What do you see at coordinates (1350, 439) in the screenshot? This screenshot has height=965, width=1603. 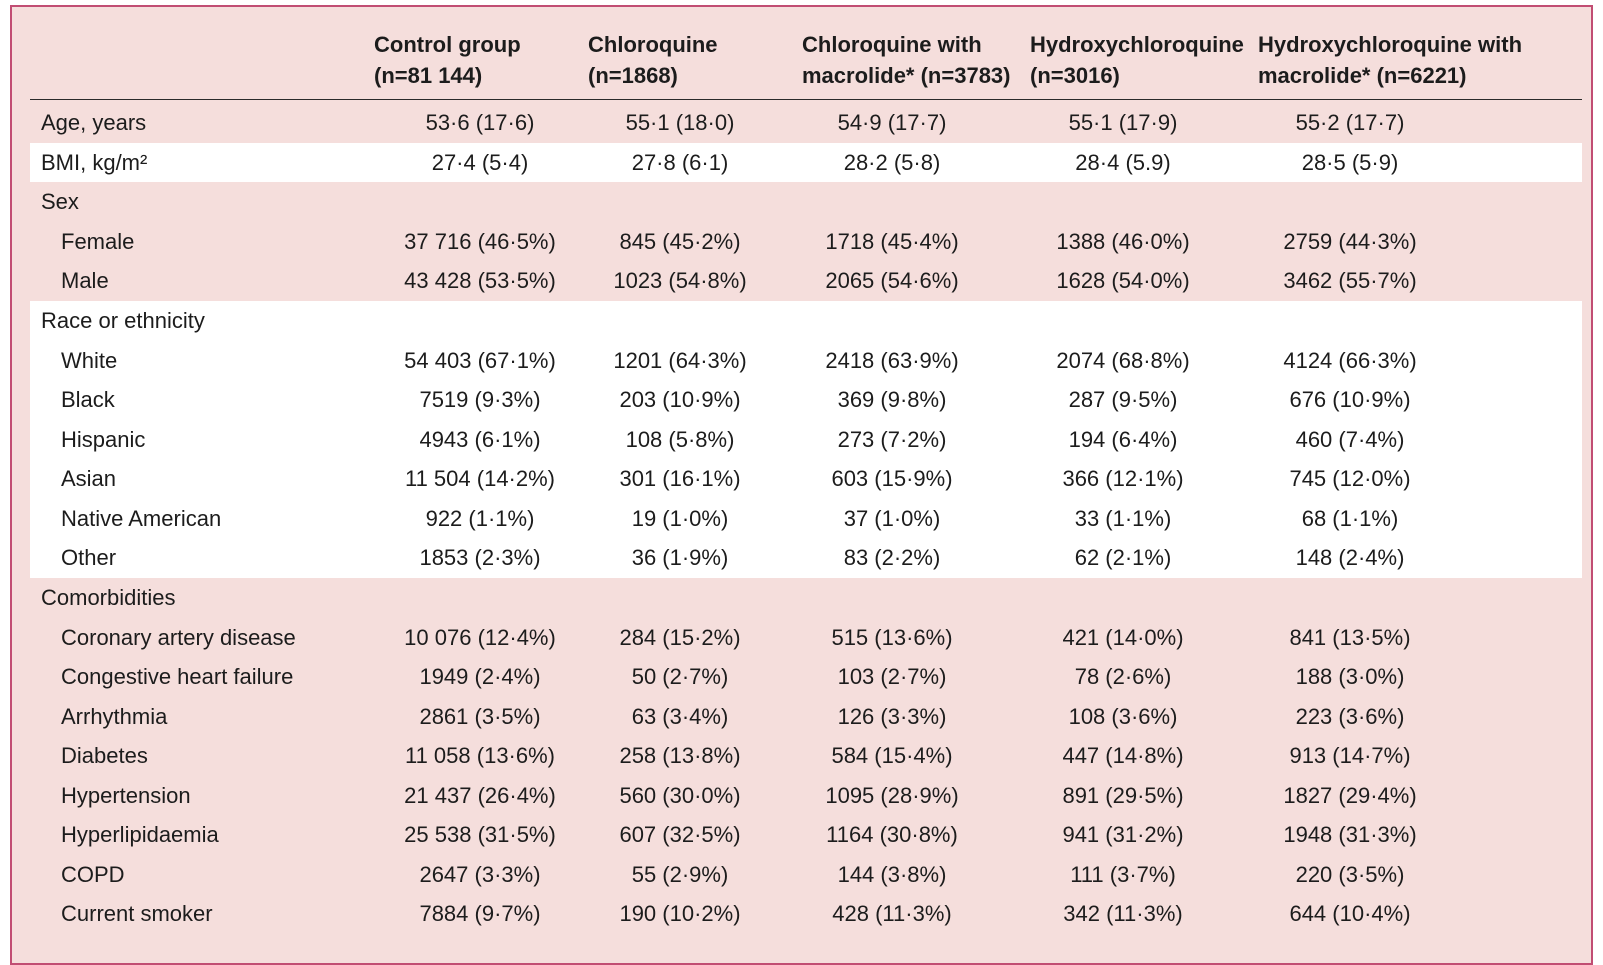 I see `table-cell: 460 (7·4%)` at bounding box center [1350, 439].